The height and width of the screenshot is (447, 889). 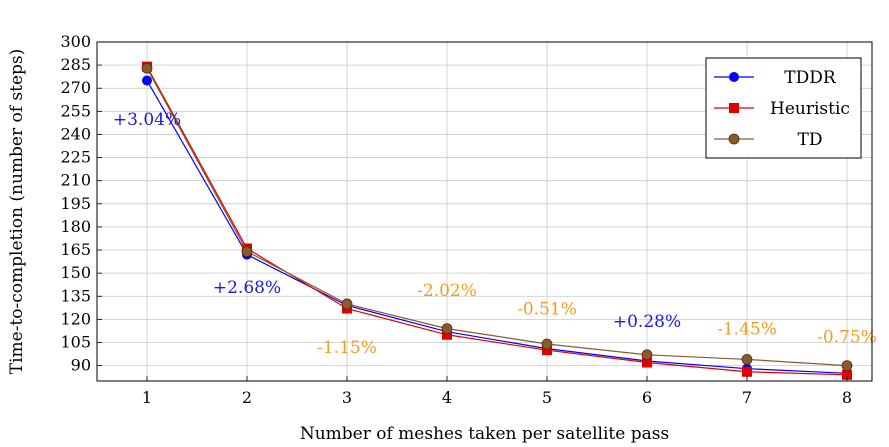 I want to click on x-tick-label: 2, so click(x=247, y=397).